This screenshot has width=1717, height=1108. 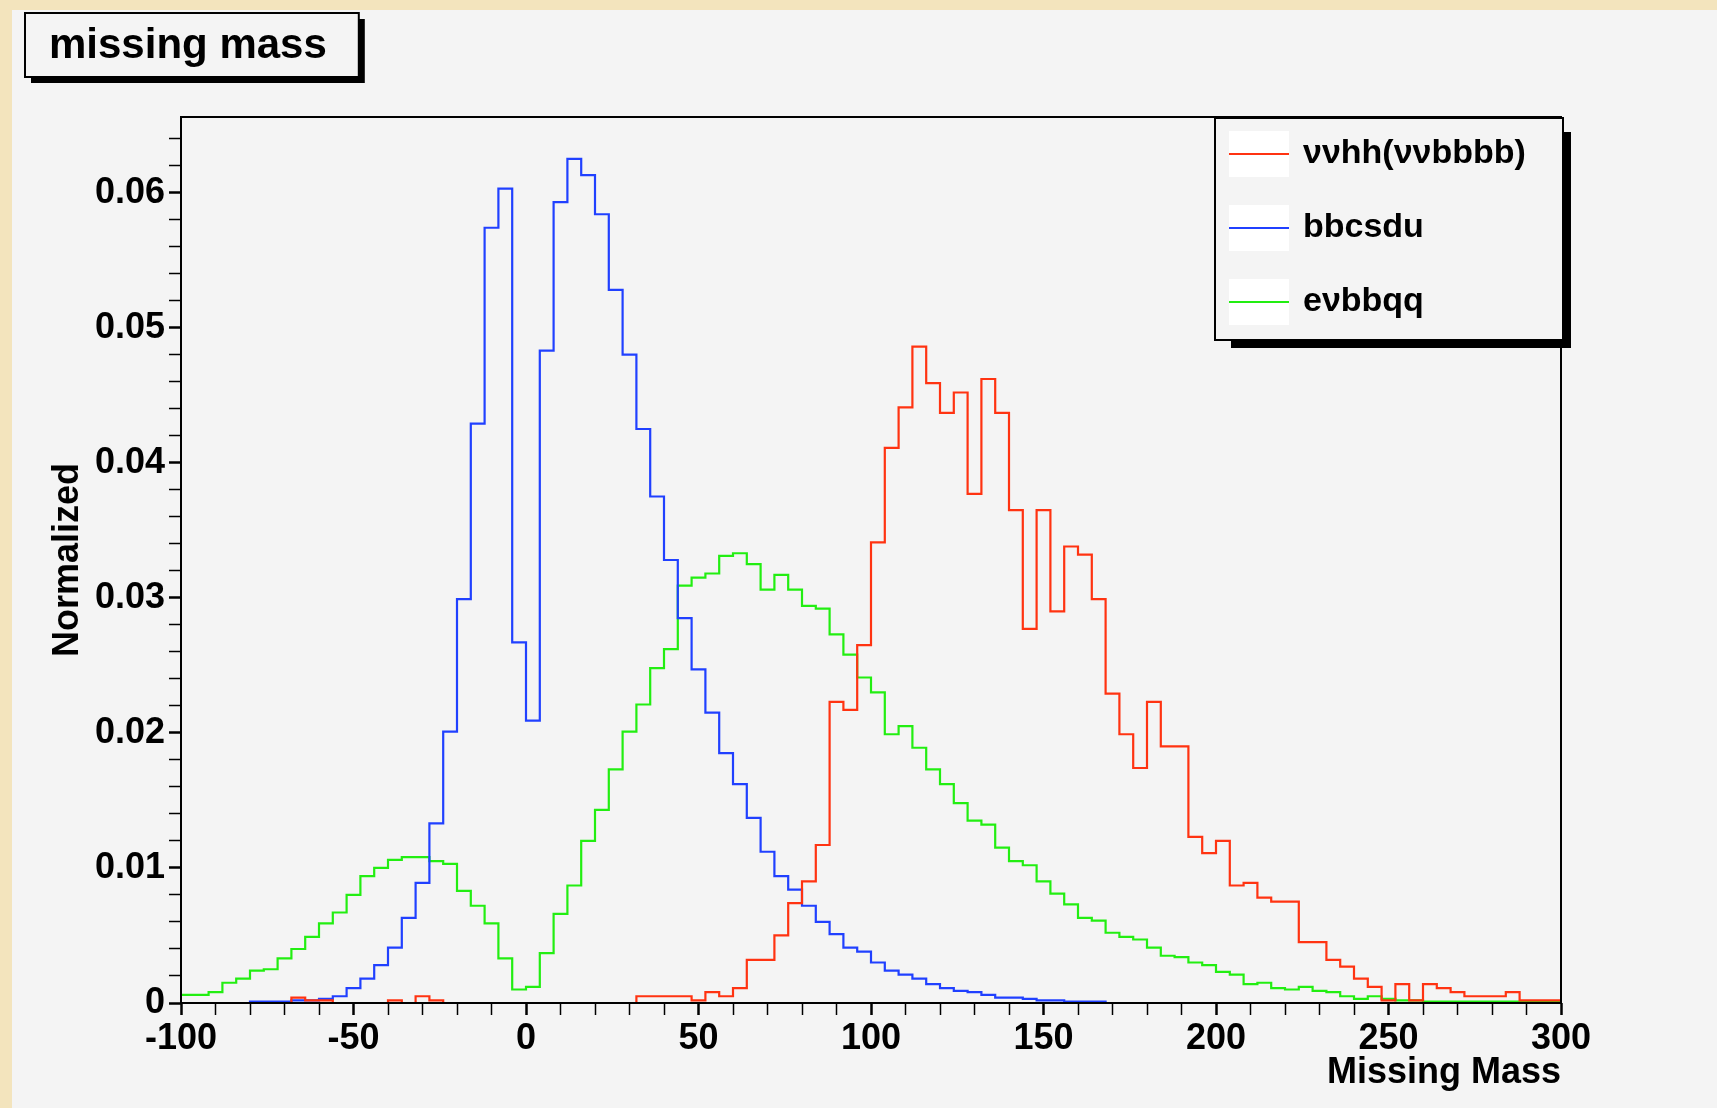 I want to click on y-tick-label: 0.06, so click(x=129, y=190).